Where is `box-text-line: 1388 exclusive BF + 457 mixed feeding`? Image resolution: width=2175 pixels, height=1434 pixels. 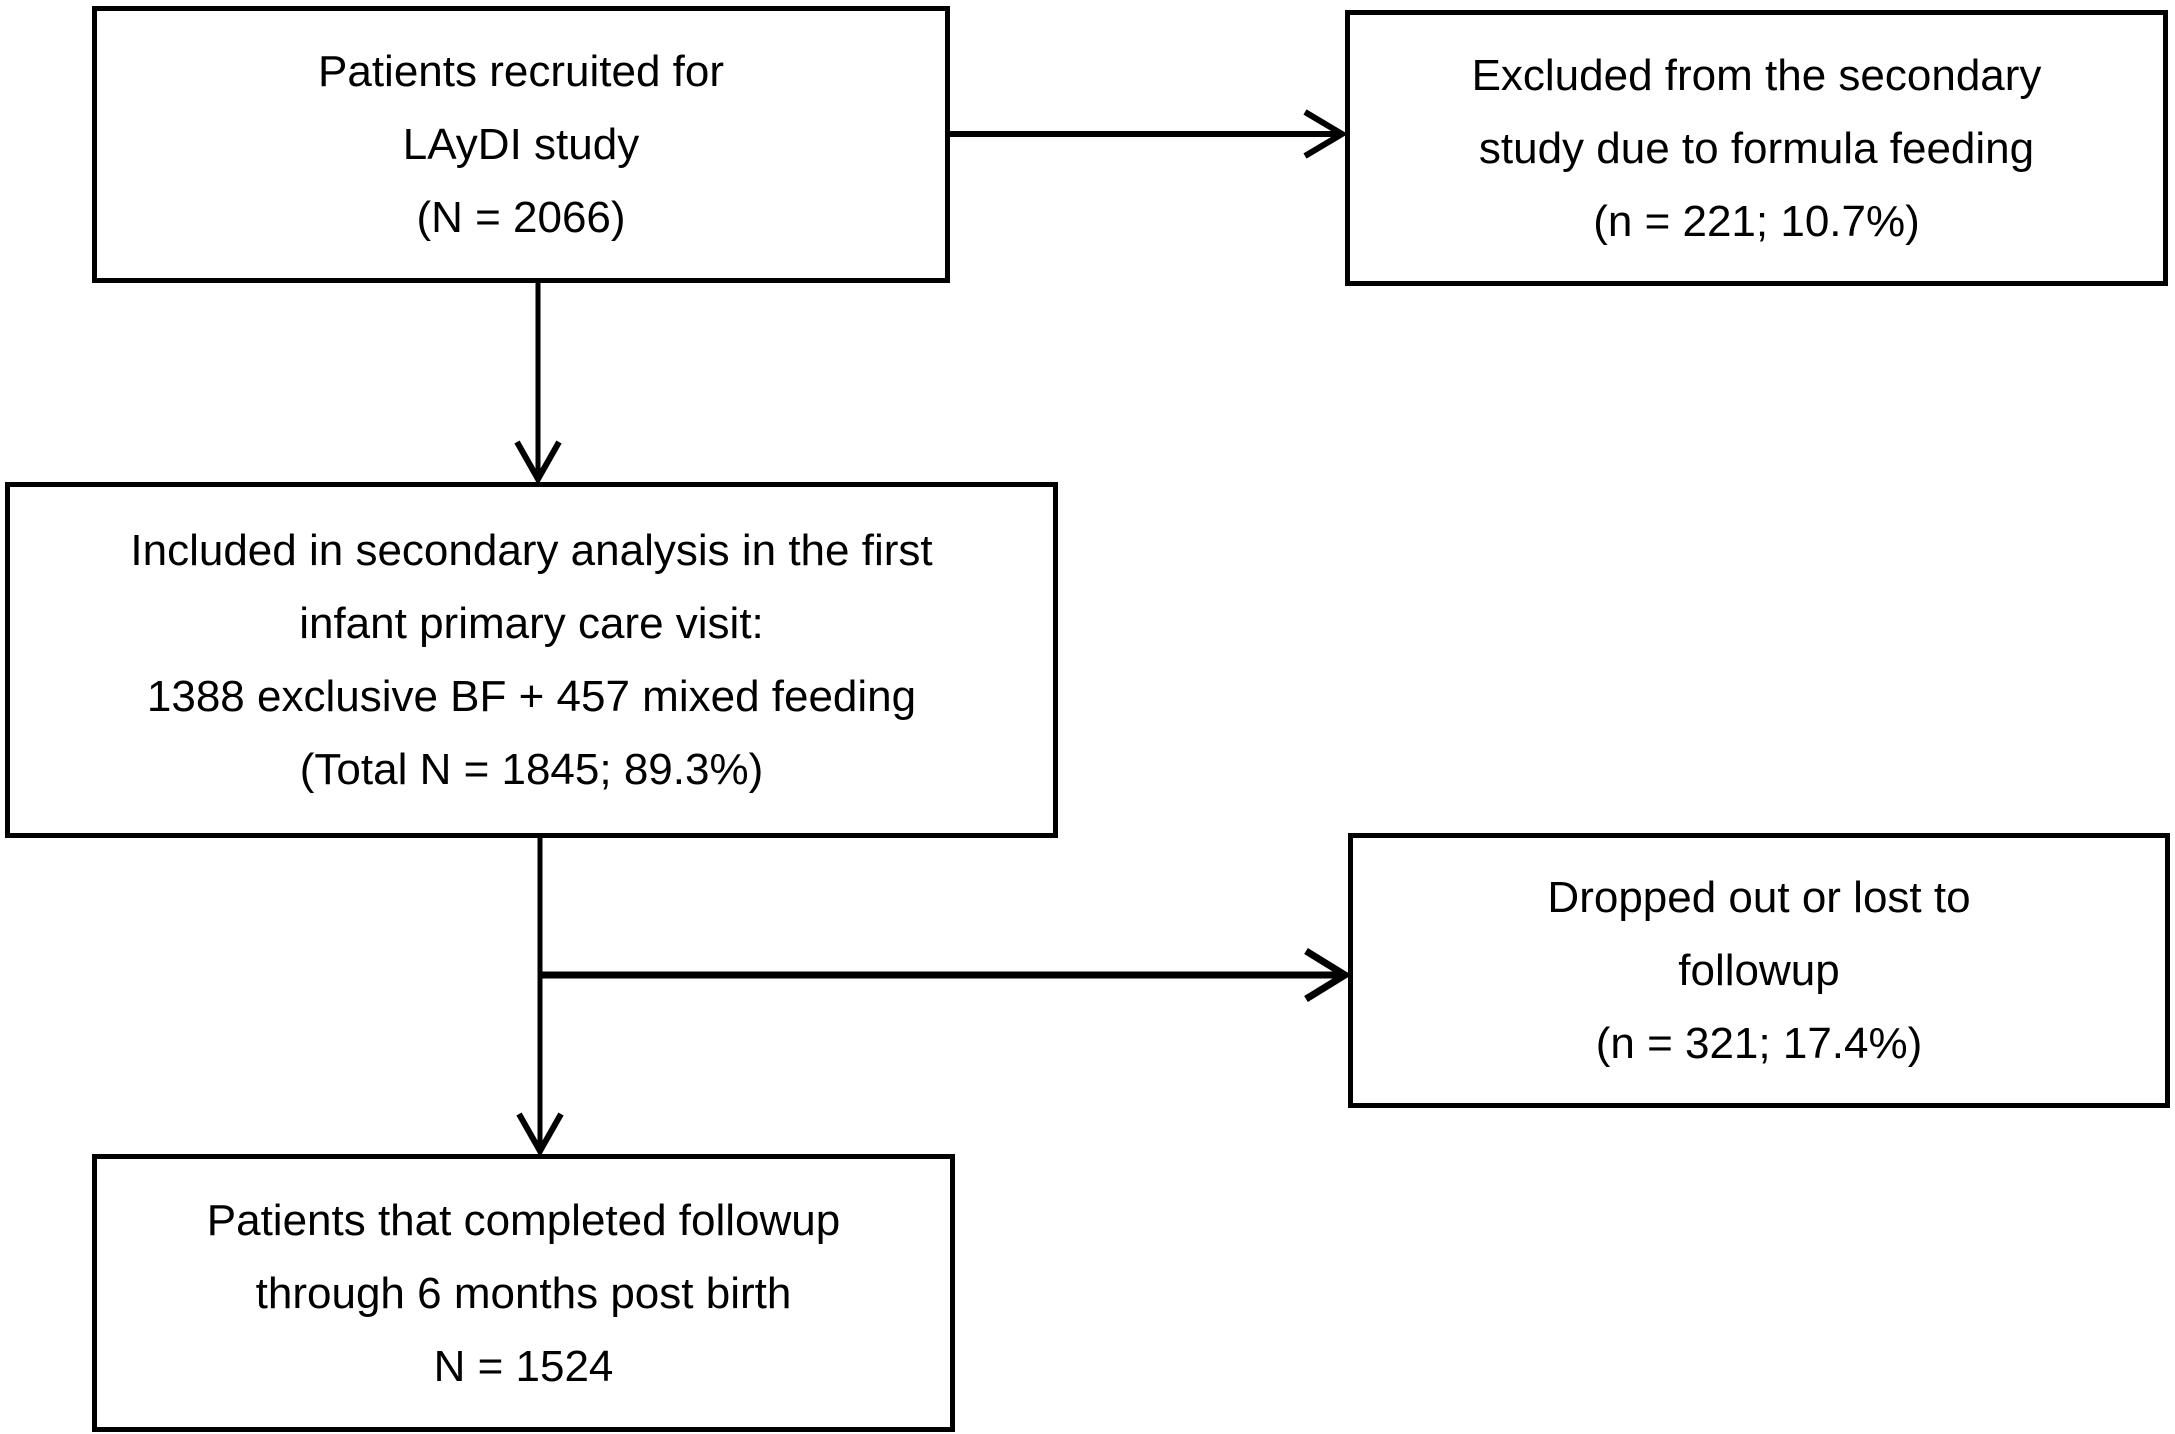
box-text-line: 1388 exclusive BF + 457 mixed feeding is located at coordinates (531, 696).